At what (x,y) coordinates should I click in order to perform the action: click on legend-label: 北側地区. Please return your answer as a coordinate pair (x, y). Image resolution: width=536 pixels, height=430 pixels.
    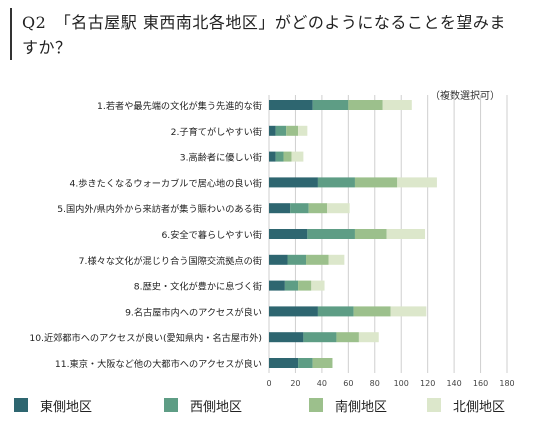
    Looking at the image, I should click on (479, 407).